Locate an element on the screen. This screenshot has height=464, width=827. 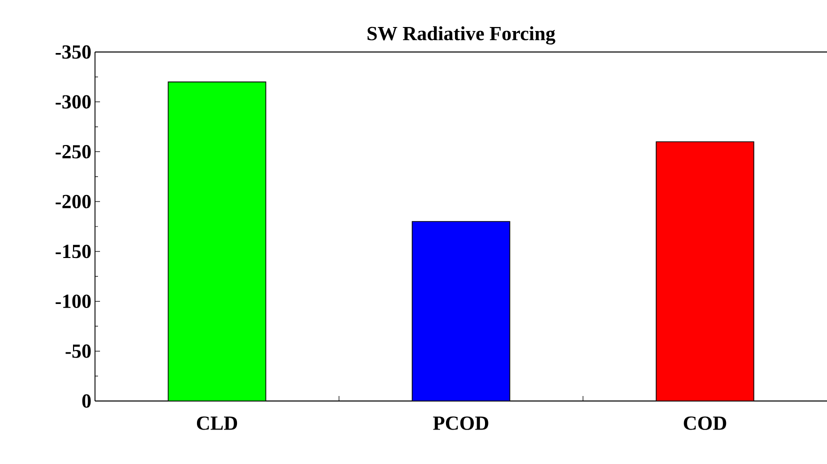
x-tick-label: CLD is located at coordinates (217, 423).